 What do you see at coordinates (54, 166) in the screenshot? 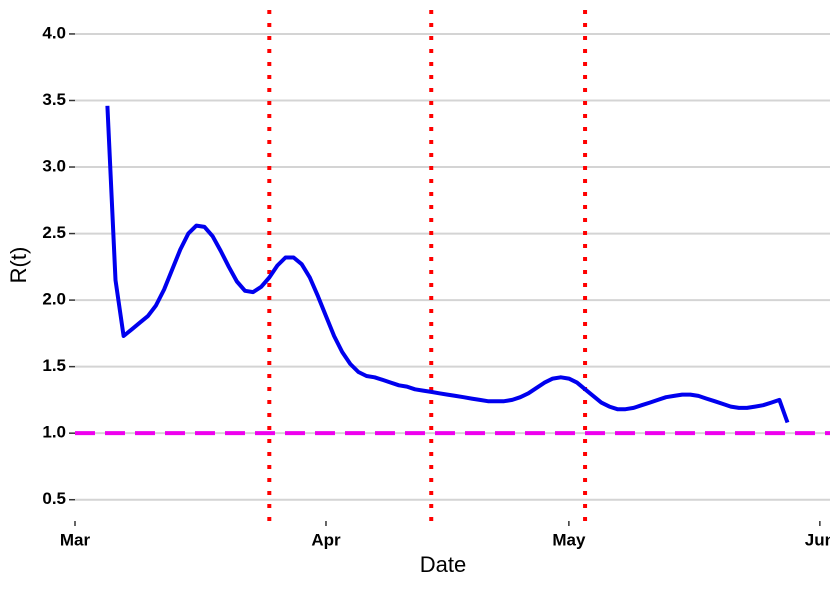
I see `y-tick-label: 3.0` at bounding box center [54, 166].